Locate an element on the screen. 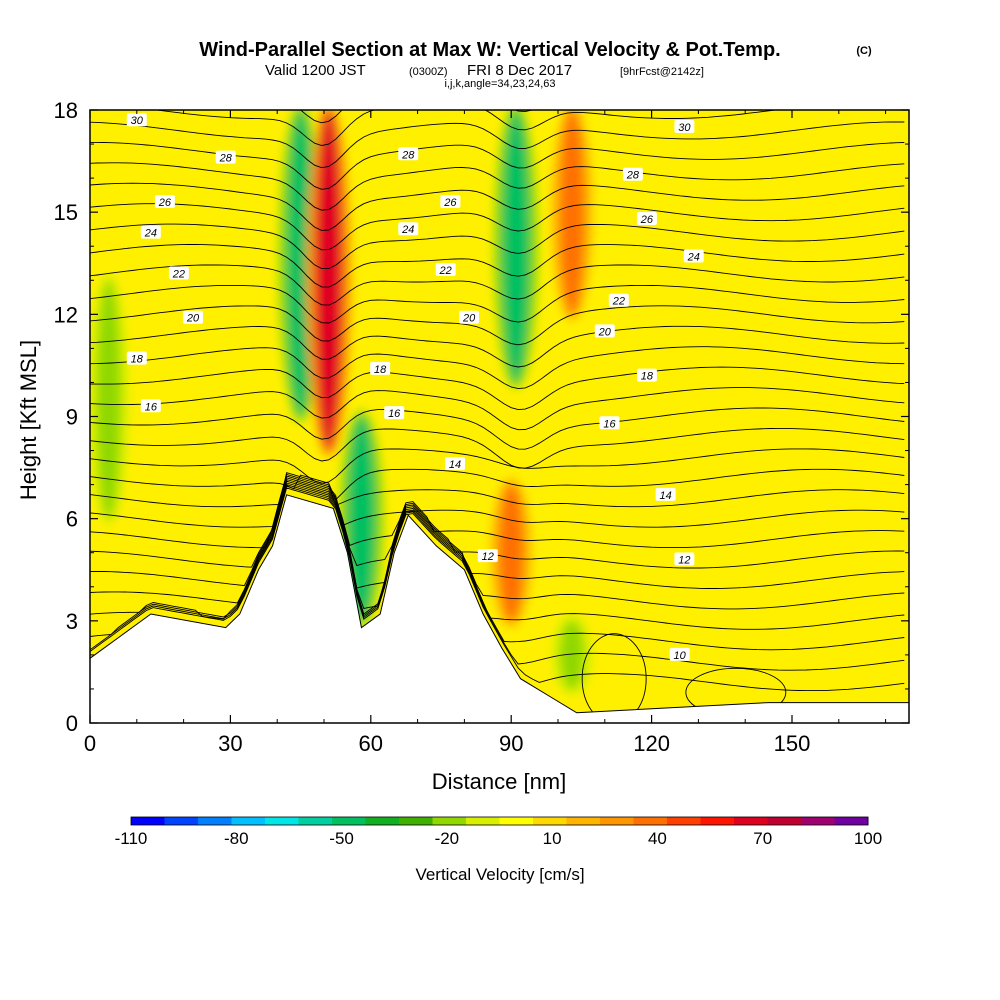 Image resolution: width=1000 pixels, height=1000 pixels. y-tick-label: 12 is located at coordinates (66, 314).